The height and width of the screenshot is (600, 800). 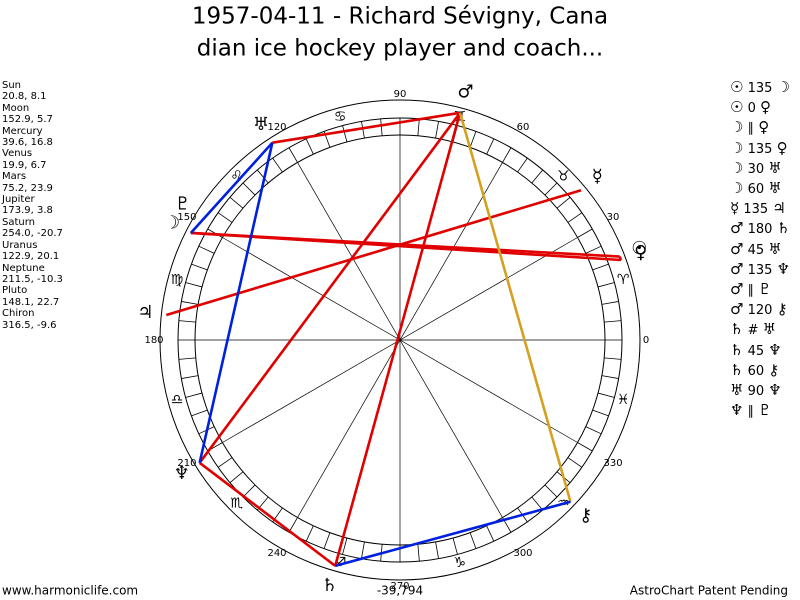 What do you see at coordinates (19, 222) in the screenshot?
I see `planet-name: Saturn` at bounding box center [19, 222].